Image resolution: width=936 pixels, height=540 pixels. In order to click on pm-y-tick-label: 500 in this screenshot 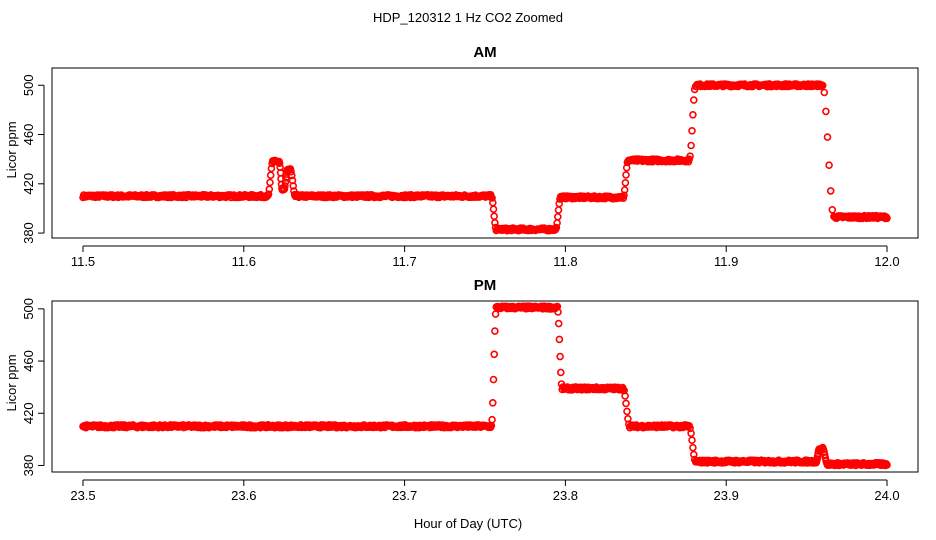, I will do `click(28, 309)`.